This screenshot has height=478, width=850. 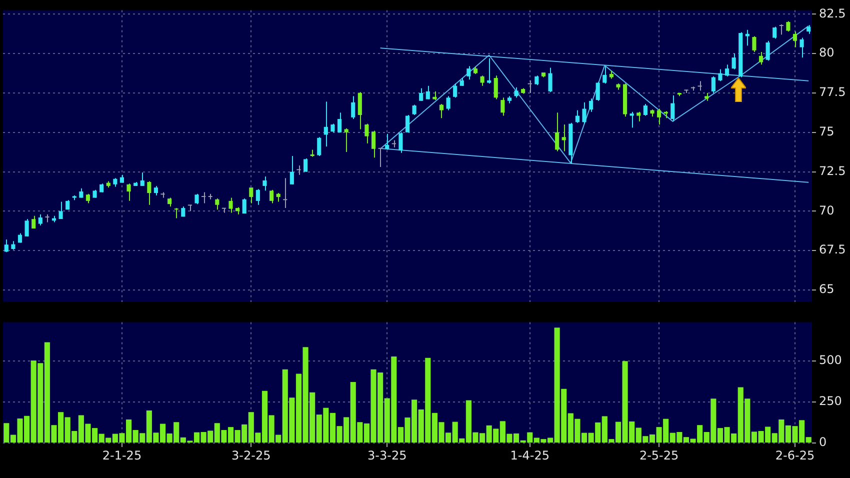 What do you see at coordinates (823, 442) in the screenshot?
I see `y-tick-label: 0` at bounding box center [823, 442].